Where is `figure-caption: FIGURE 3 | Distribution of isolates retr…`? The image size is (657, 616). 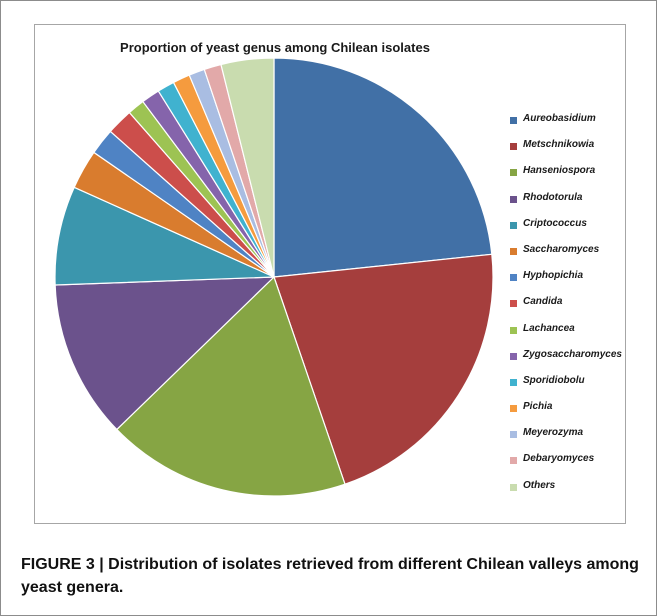
figure-caption: FIGURE 3 | Distribution of isolates retr… is located at coordinates (330, 576).